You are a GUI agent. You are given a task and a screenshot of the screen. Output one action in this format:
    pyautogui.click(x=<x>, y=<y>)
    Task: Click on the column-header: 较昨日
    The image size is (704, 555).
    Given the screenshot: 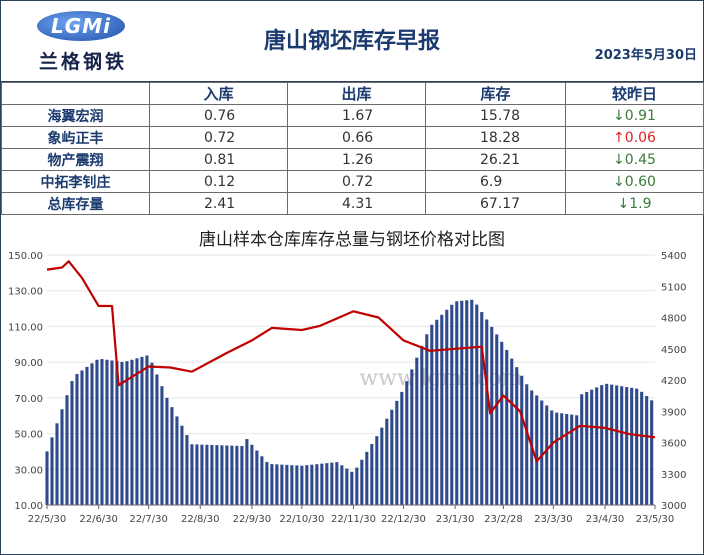 What is the action you would take?
    pyautogui.click(x=634, y=93)
    